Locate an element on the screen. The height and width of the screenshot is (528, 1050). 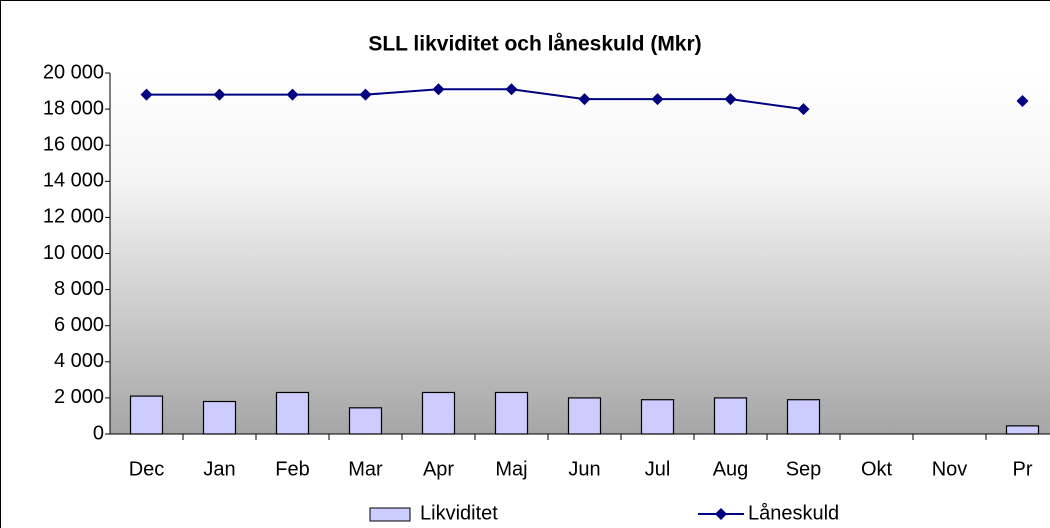
x-tick-label: Pr is located at coordinates (1023, 469).